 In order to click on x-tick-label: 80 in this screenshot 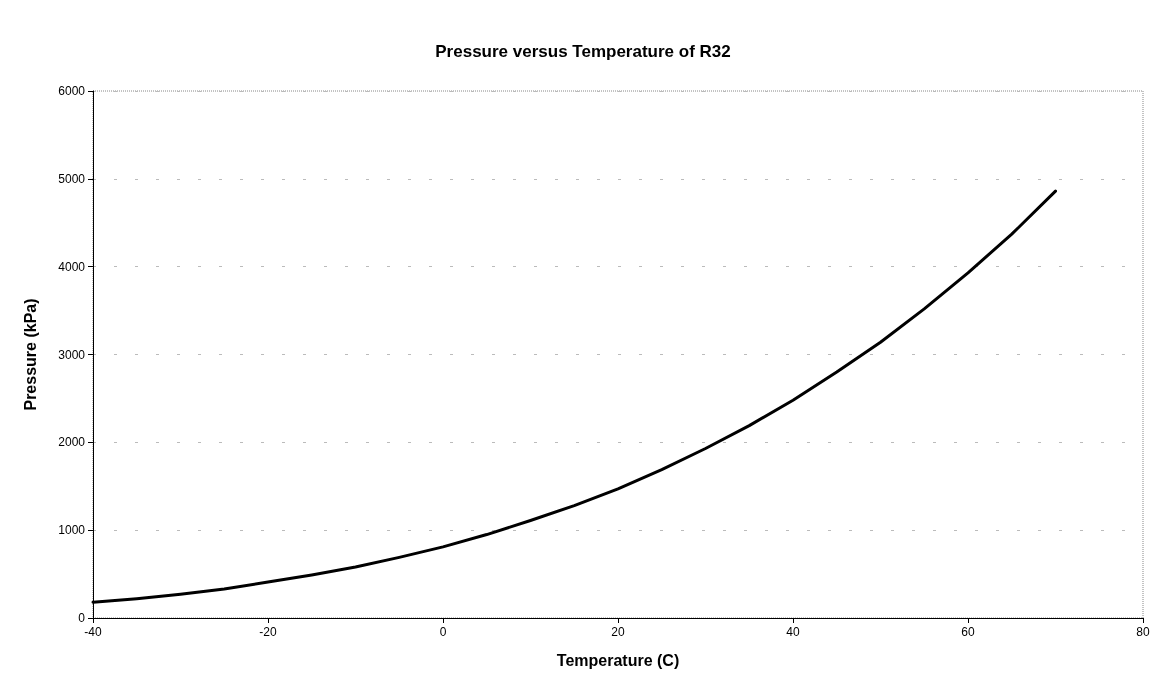, I will do `click(1143, 632)`.